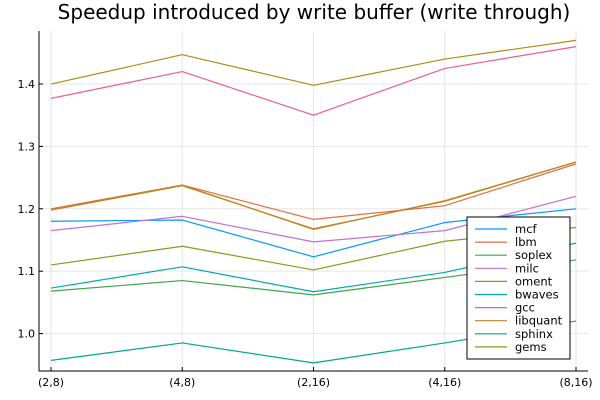 The height and width of the screenshot is (400, 600). What do you see at coordinates (575, 382) in the screenshot?
I see `x-tick-label: (8,16)` at bounding box center [575, 382].